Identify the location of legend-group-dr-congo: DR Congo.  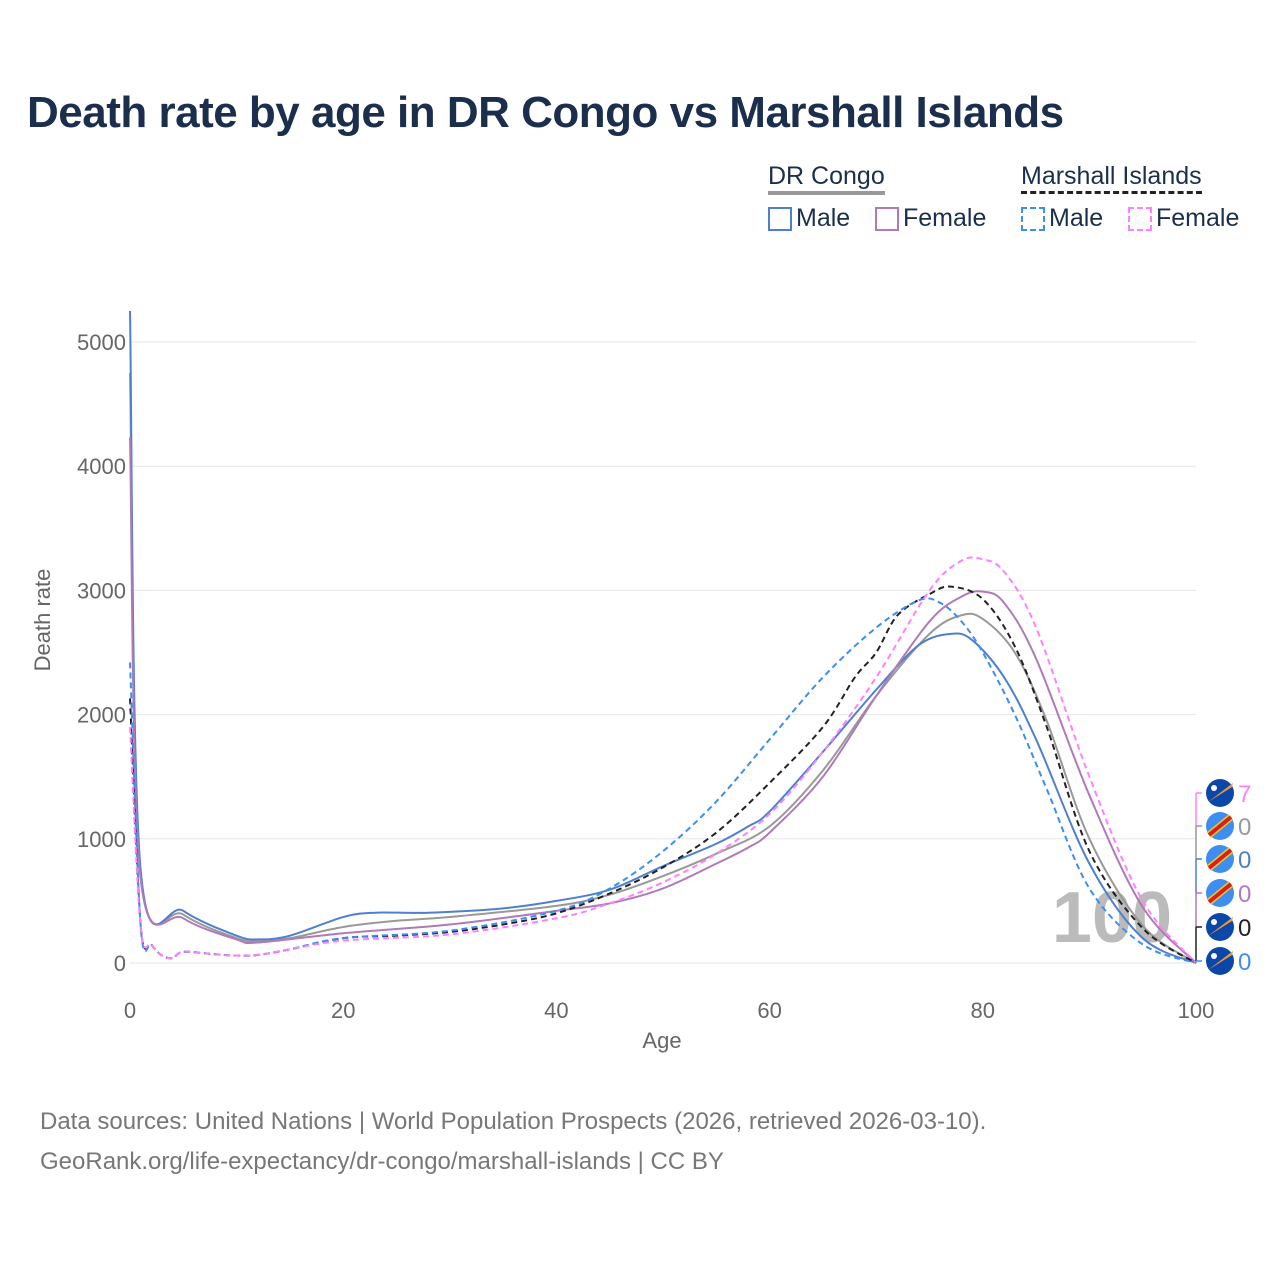
(826, 178).